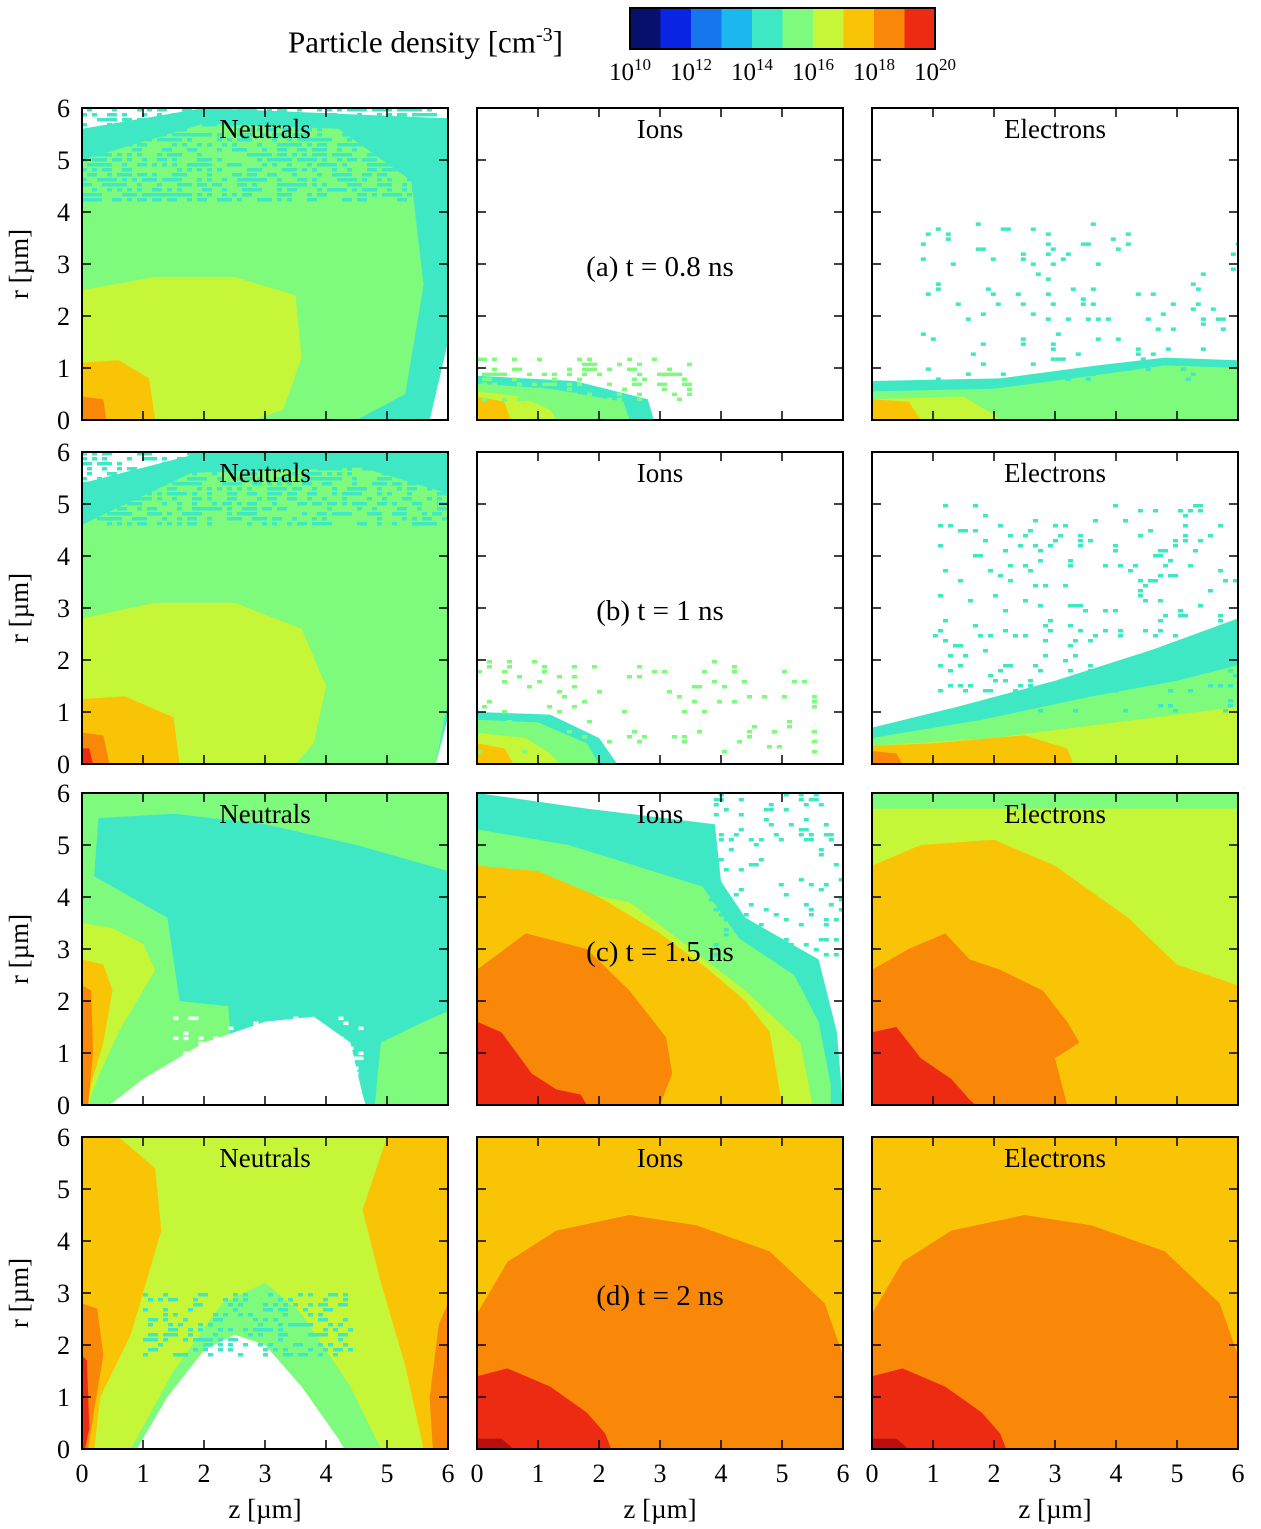 The image size is (1261, 1529). What do you see at coordinates (1055, 473) in the screenshot?
I see `panel-title: Electrons` at bounding box center [1055, 473].